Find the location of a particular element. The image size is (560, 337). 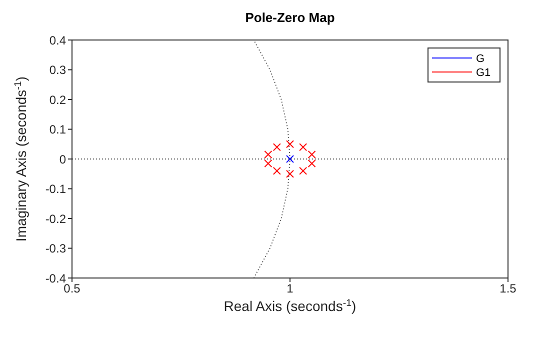

y-tick-label: 0 is located at coordinates (62, 159).